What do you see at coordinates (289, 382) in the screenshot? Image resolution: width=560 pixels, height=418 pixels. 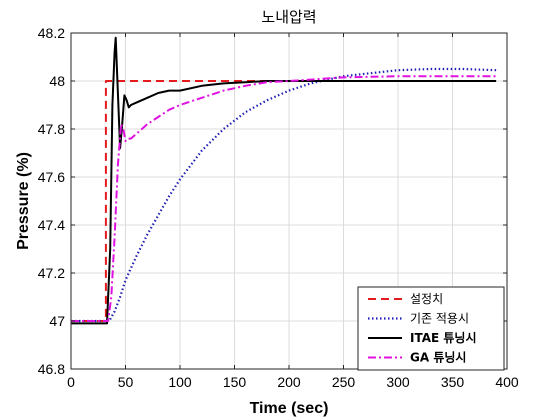 I see `x-tick-label: 200` at bounding box center [289, 382].